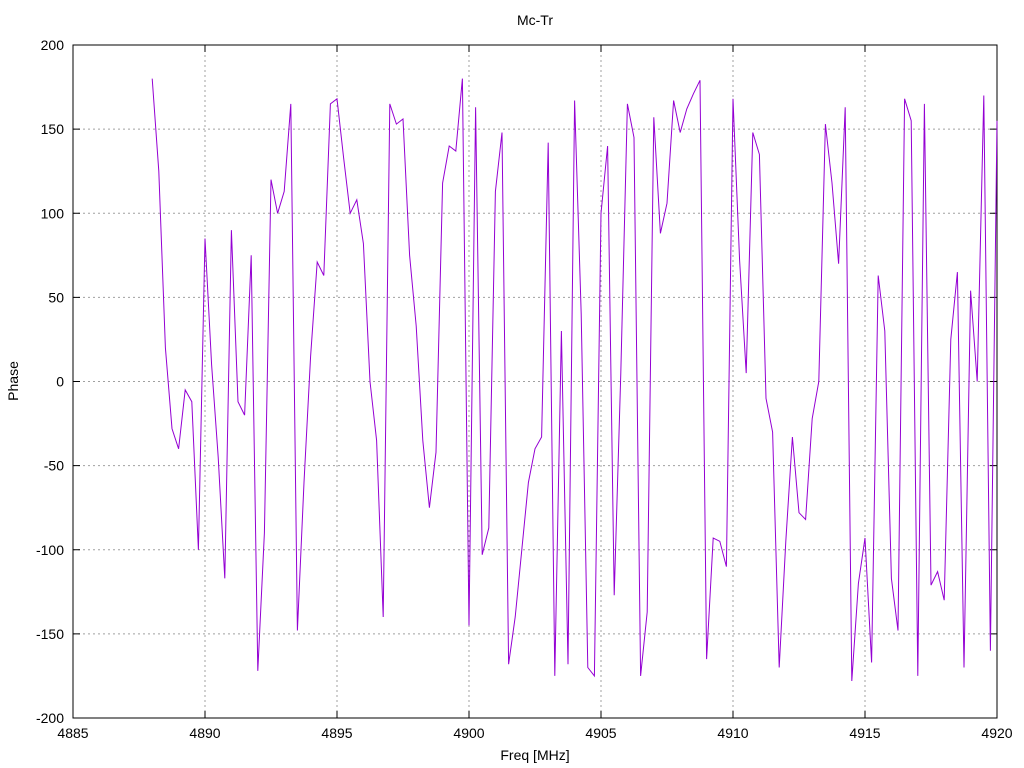 The width and height of the screenshot is (1024, 768). Describe the element at coordinates (72, 733) in the screenshot. I see `x-tick-label: 4885` at that location.